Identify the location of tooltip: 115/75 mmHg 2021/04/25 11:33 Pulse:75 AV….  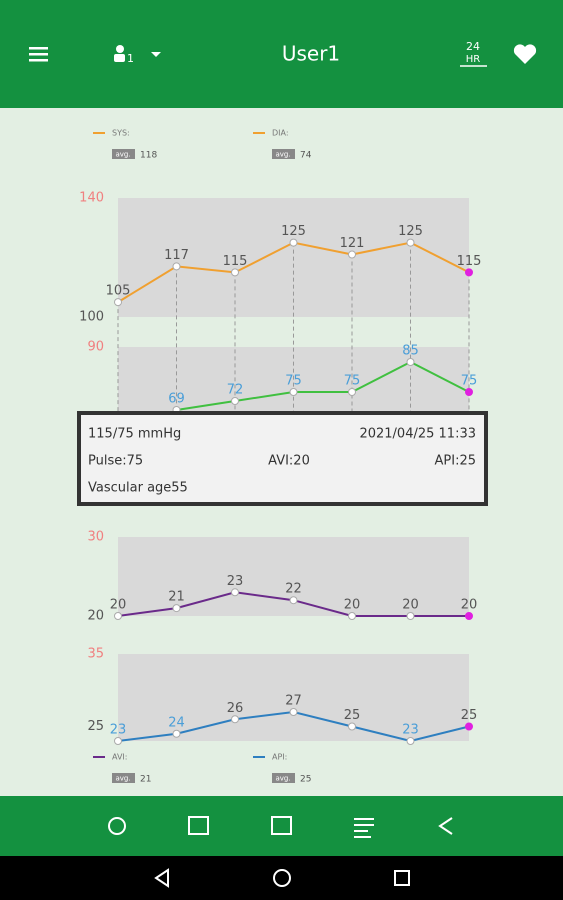
(282, 458).